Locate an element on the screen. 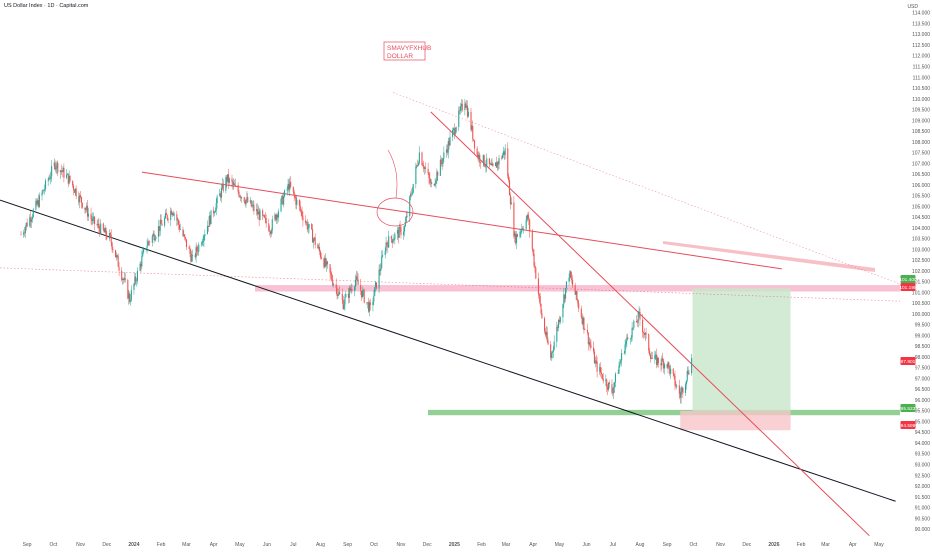 This screenshot has height=555, width=932. x-tick-label: Nov is located at coordinates (720, 545).